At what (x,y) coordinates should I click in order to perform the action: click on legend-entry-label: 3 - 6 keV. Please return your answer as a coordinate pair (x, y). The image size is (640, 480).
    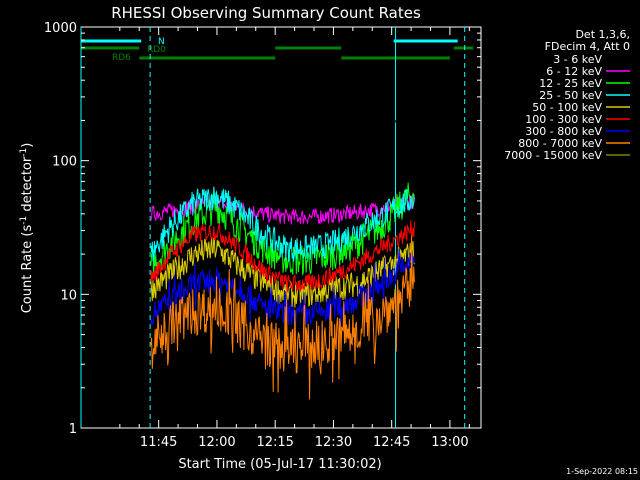
    Looking at the image, I should click on (577, 59).